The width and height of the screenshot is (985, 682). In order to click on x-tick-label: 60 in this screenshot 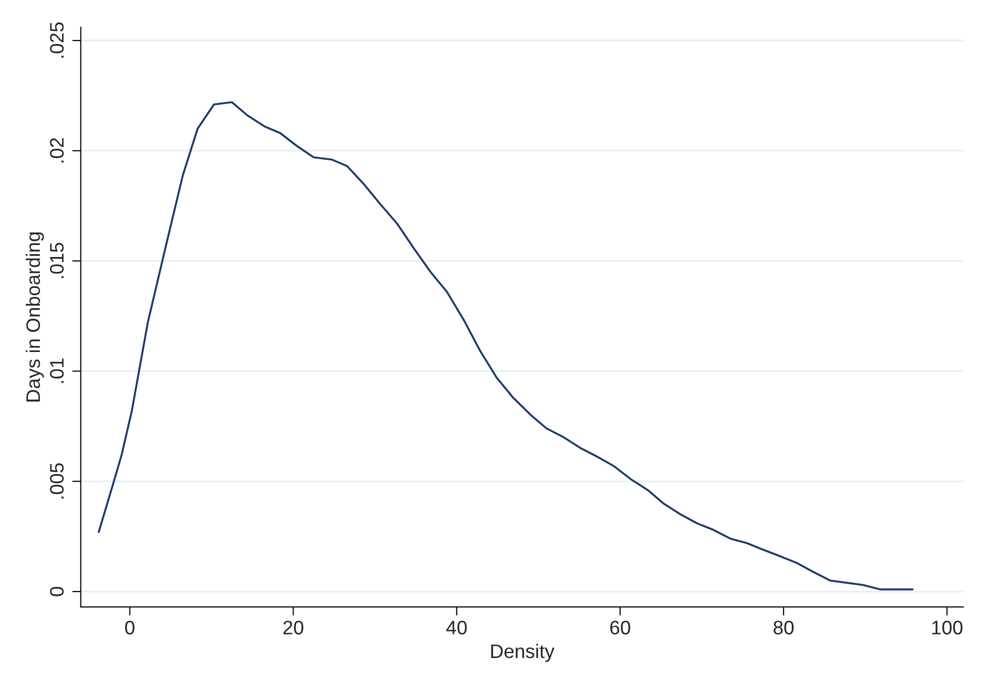, I will do `click(620, 627)`.